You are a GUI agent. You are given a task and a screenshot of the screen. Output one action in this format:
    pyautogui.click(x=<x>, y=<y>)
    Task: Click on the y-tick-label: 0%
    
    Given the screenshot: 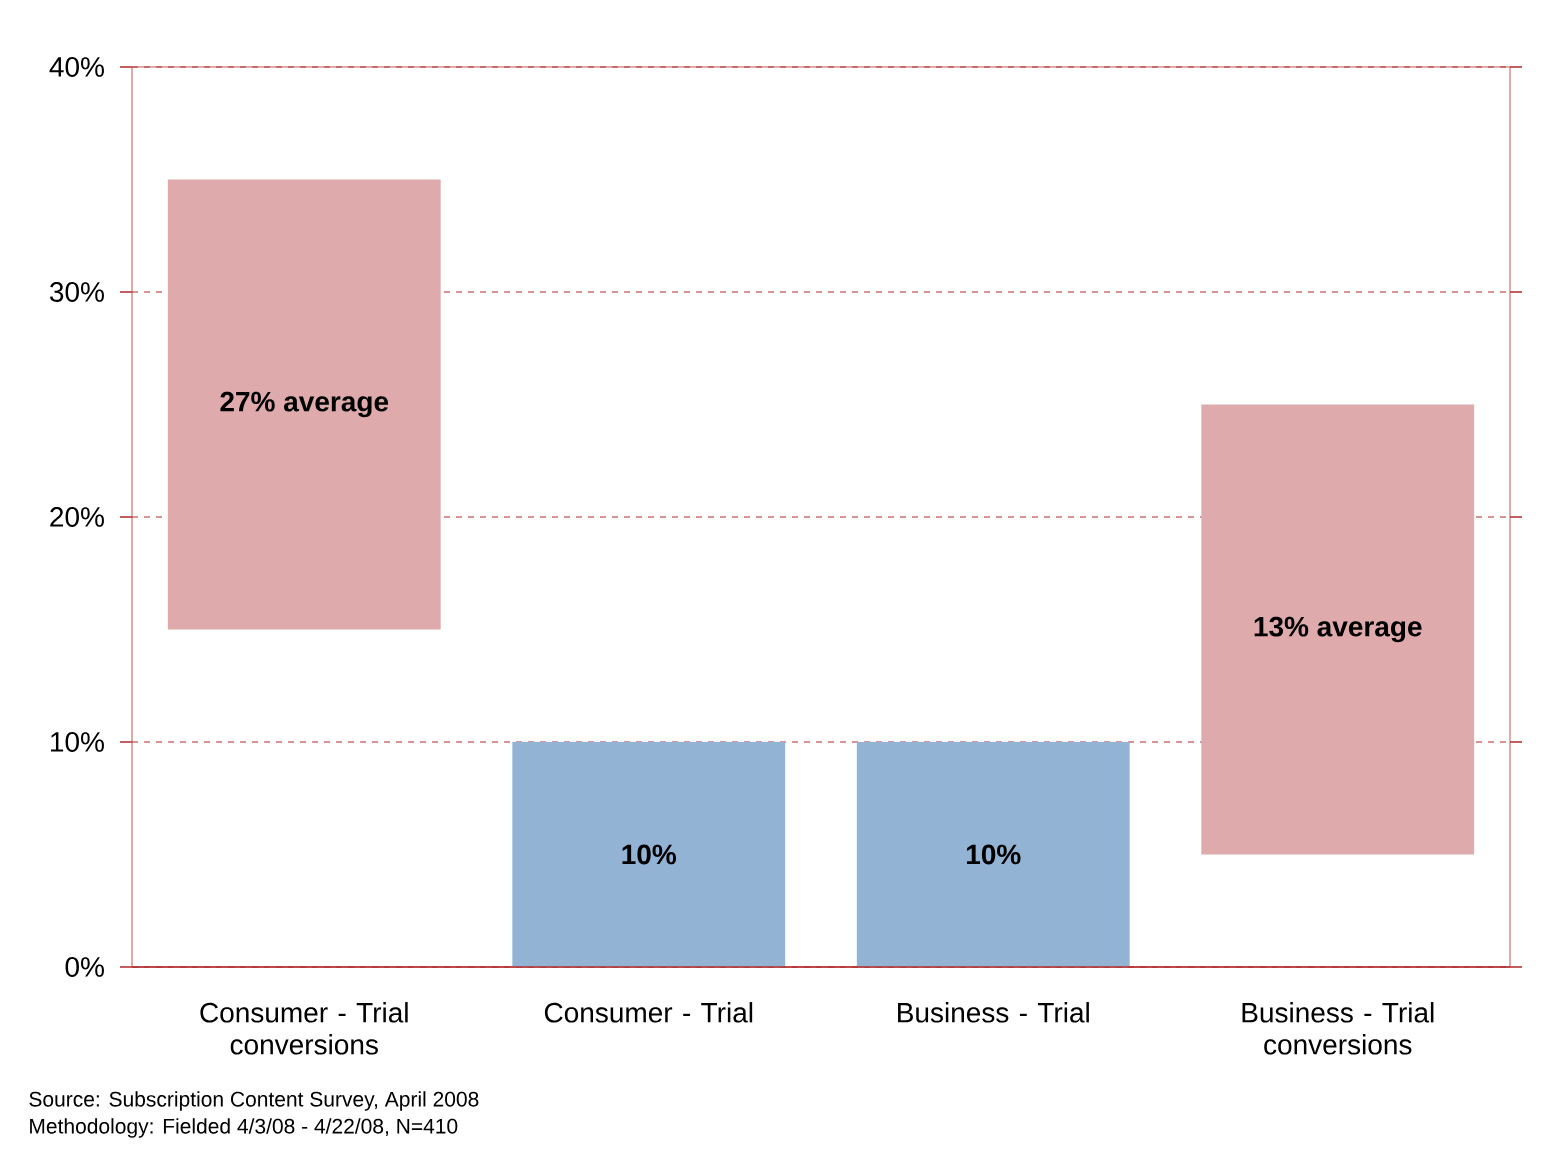 What is the action you would take?
    pyautogui.click(x=84, y=967)
    